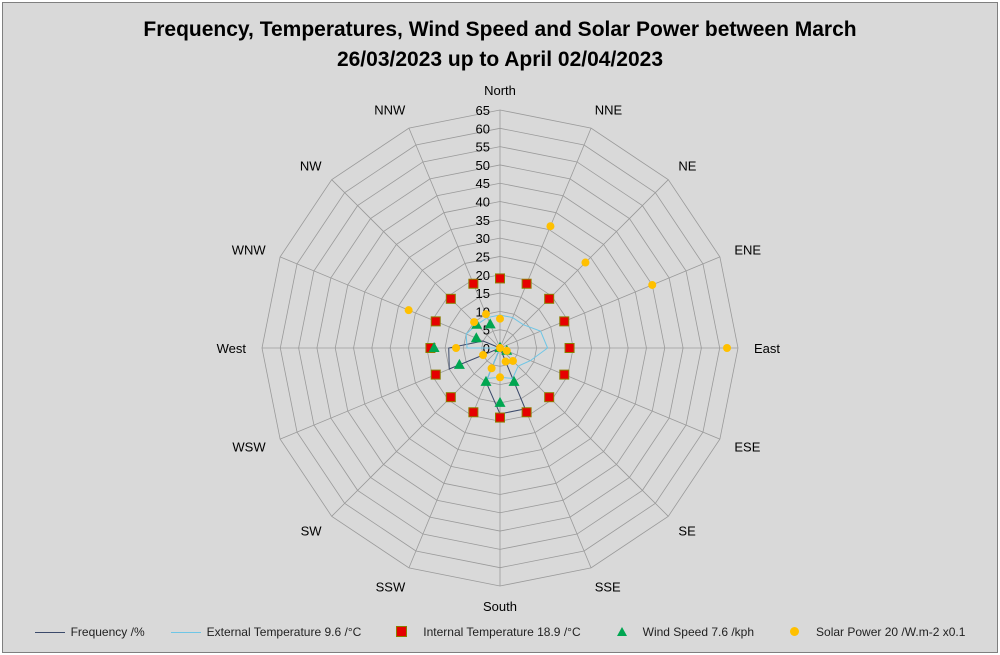  What do you see at coordinates (483, 183) in the screenshot?
I see `radial-tick-label: 45` at bounding box center [483, 183].